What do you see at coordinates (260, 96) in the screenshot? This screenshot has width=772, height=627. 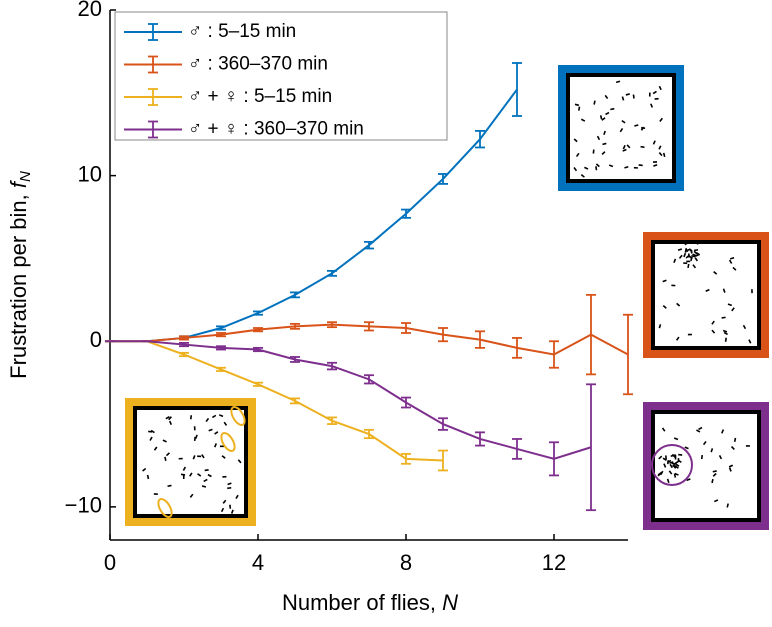 I see `legend-label: ♂ + ♀ : 5–15 min` at bounding box center [260, 96].